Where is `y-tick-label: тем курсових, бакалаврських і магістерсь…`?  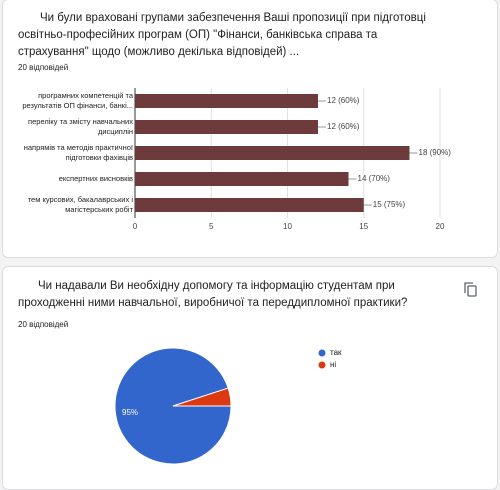 y-tick-label: тем курсових, бакалаврських і магістерсь… is located at coordinates (80, 204).